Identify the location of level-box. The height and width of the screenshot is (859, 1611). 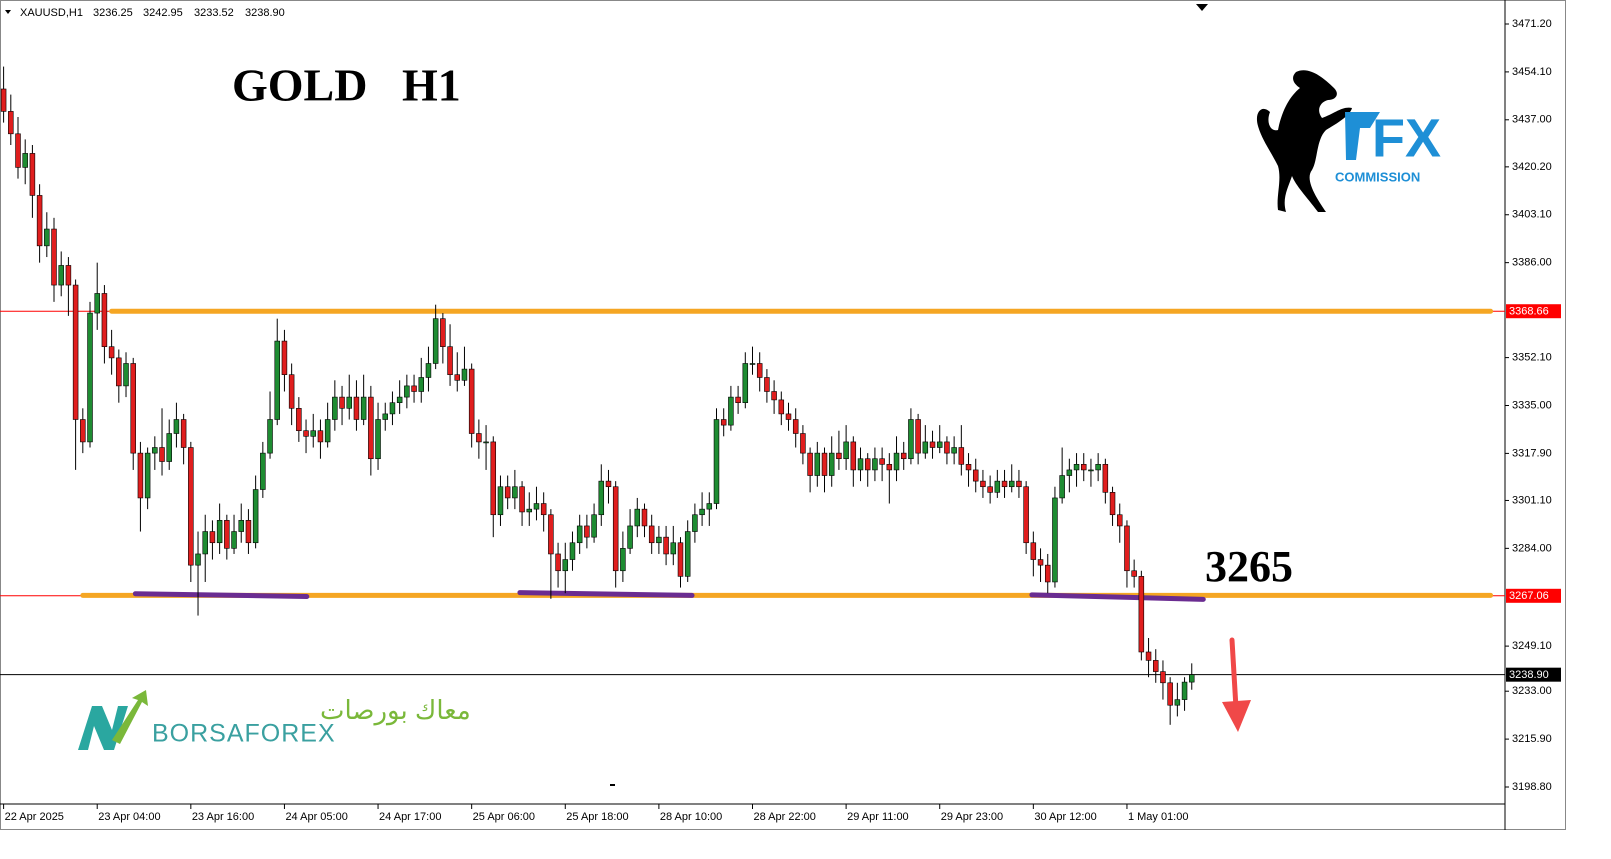
(1533, 311).